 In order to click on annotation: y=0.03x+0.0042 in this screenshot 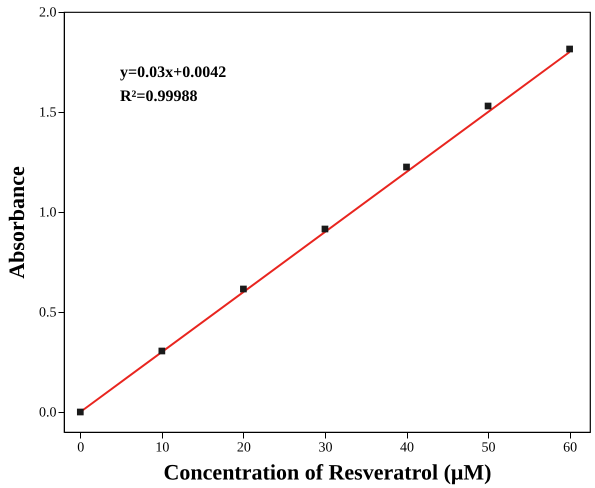, I will do `click(173, 72)`.